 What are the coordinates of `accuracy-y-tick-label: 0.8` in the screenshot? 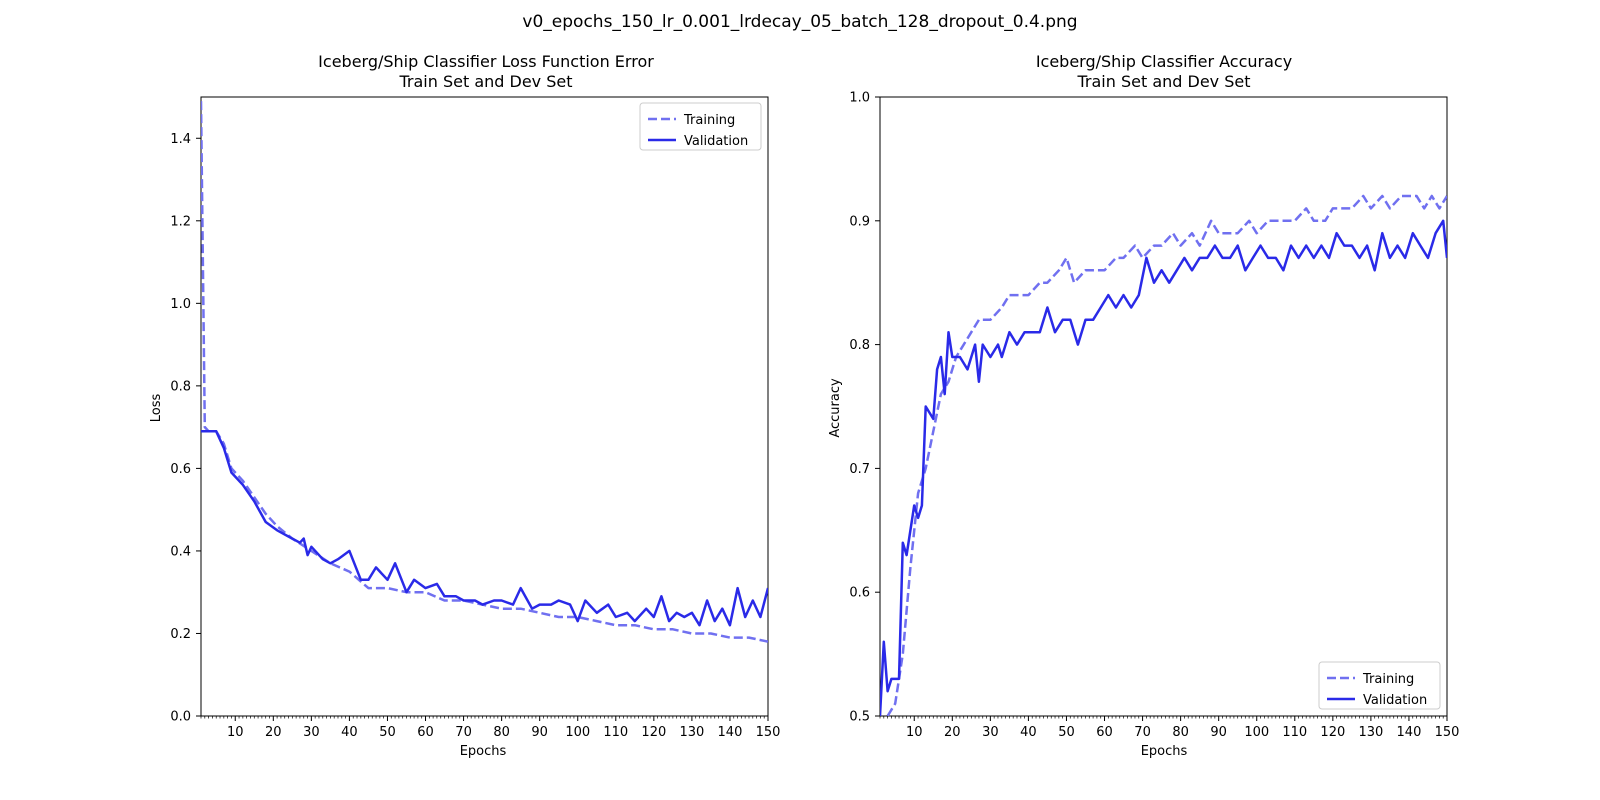 It's located at (859, 345).